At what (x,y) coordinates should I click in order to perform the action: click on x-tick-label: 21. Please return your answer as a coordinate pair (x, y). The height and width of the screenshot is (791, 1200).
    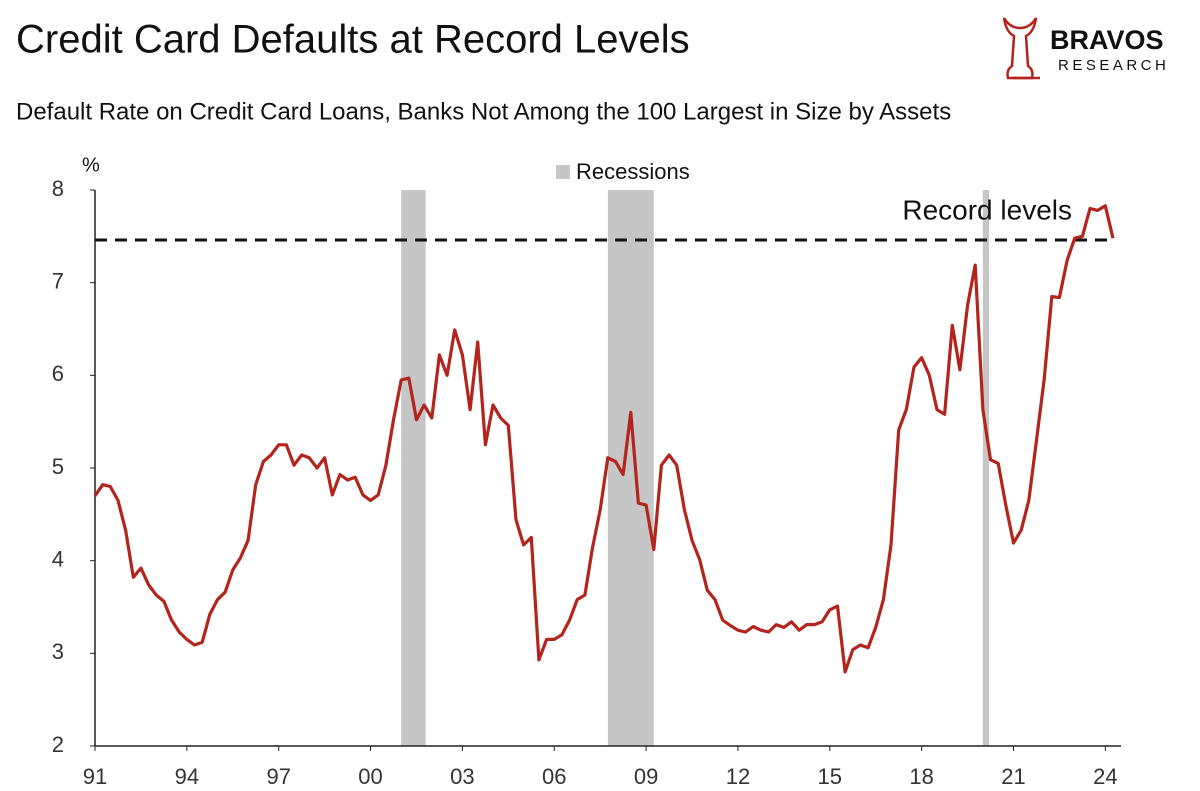
    Looking at the image, I should click on (1013, 776).